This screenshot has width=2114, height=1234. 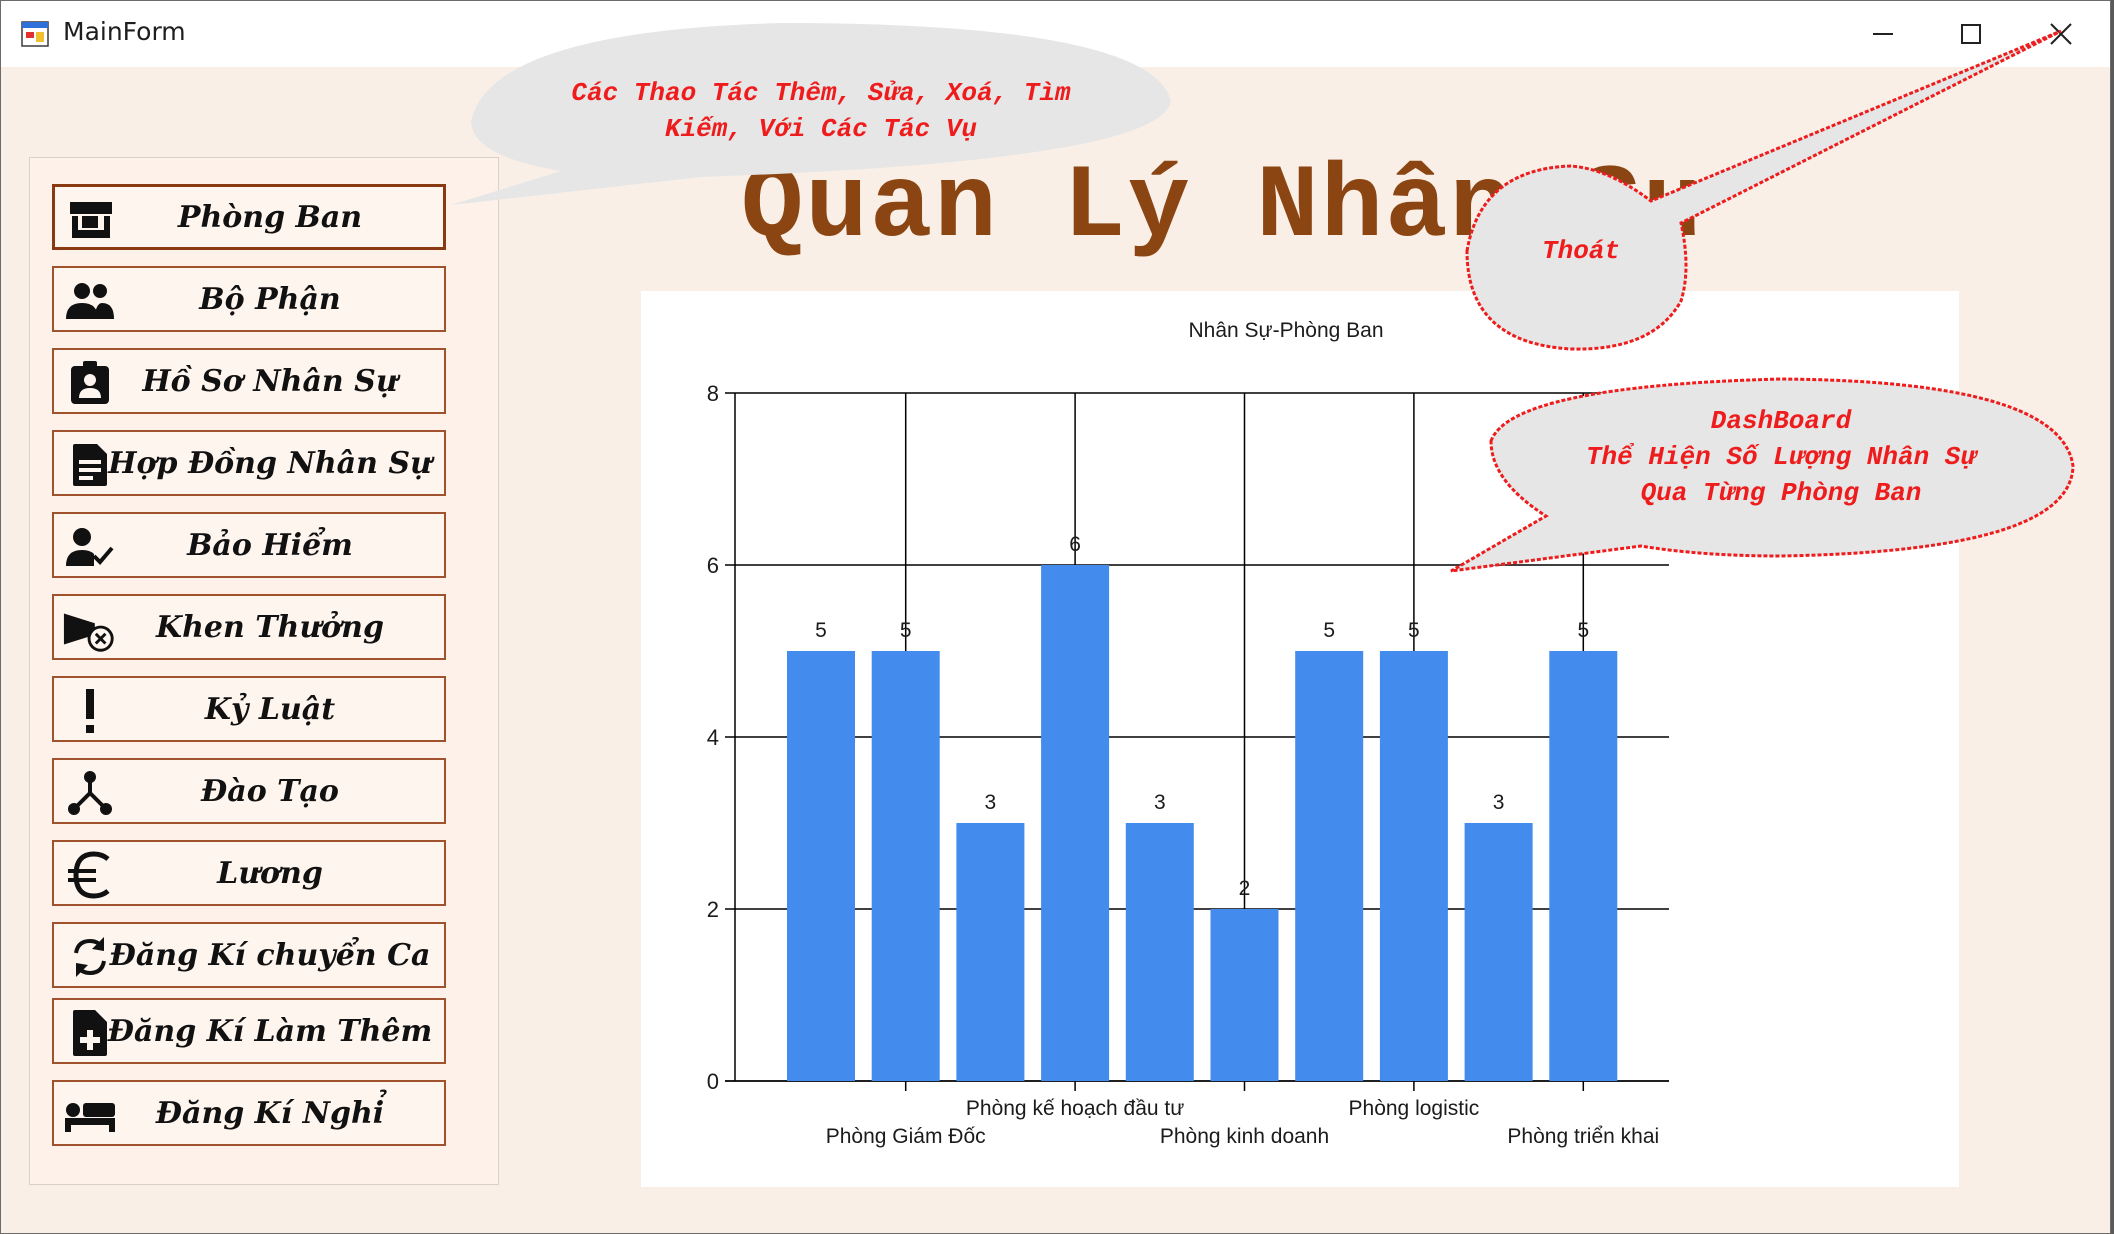 What do you see at coordinates (270, 545) in the screenshot?
I see `sidebar-item-label: Bảo Hiểm` at bounding box center [270, 545].